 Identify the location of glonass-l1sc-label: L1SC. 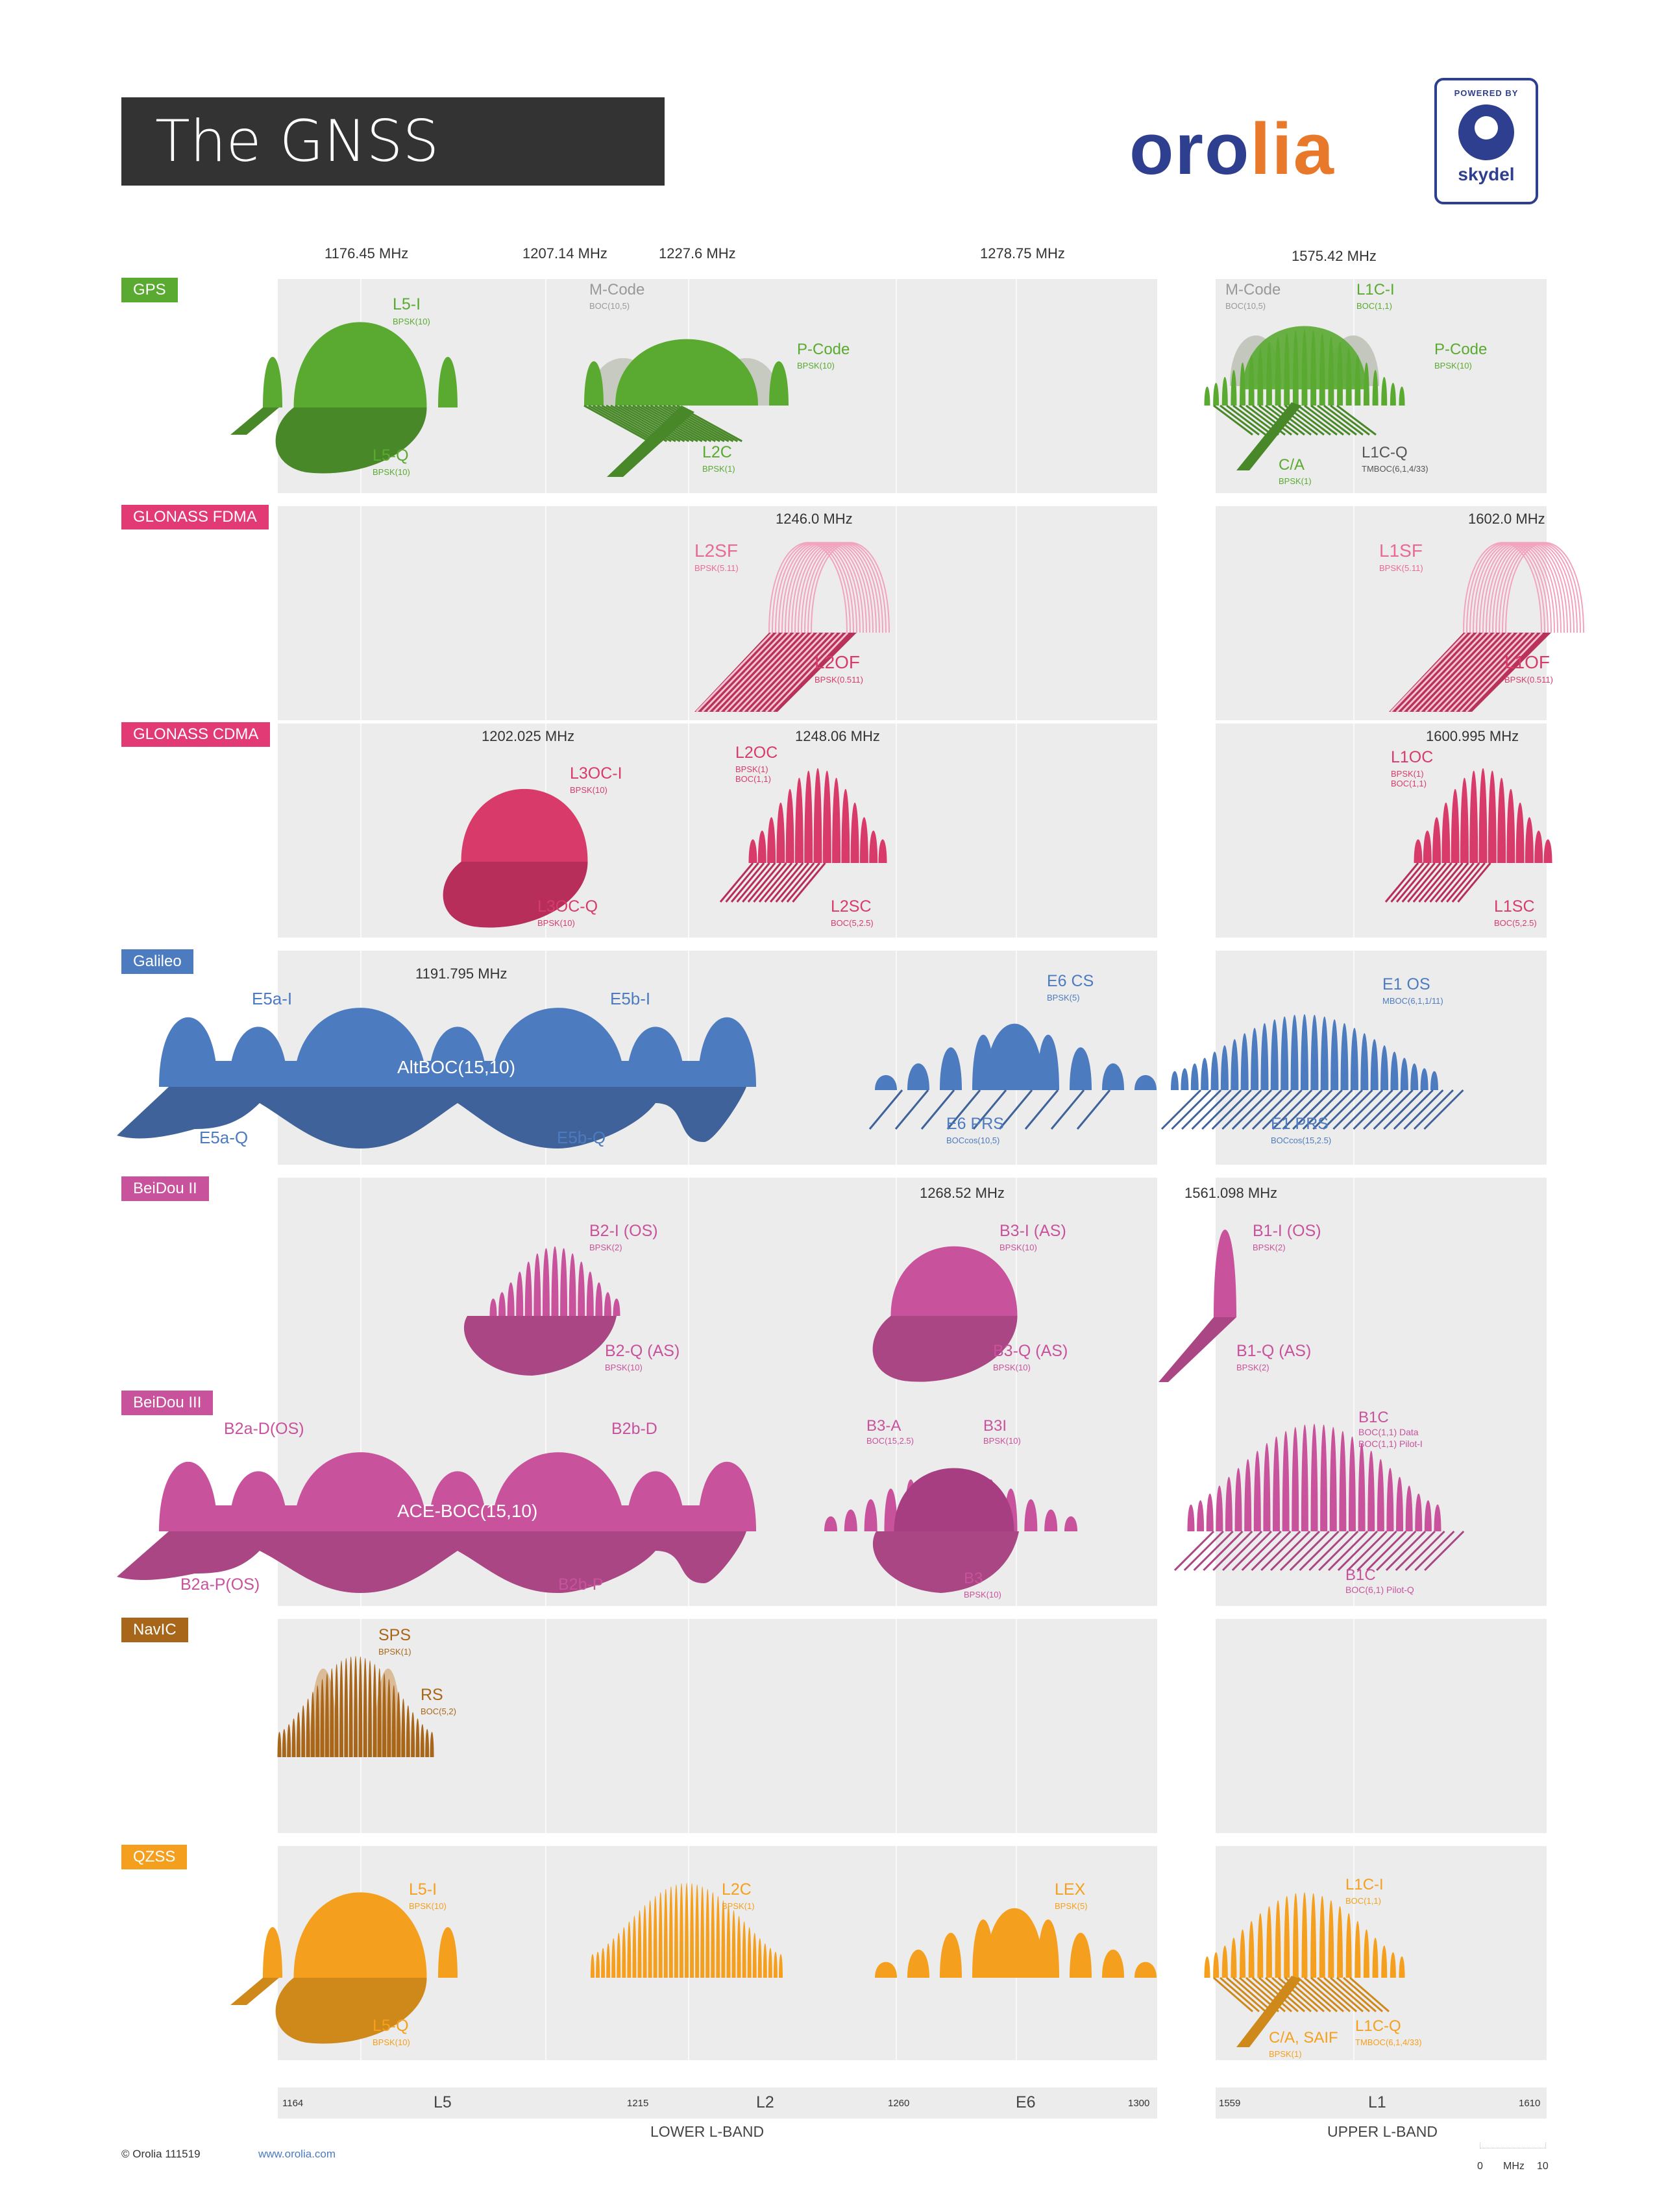
(1514, 906).